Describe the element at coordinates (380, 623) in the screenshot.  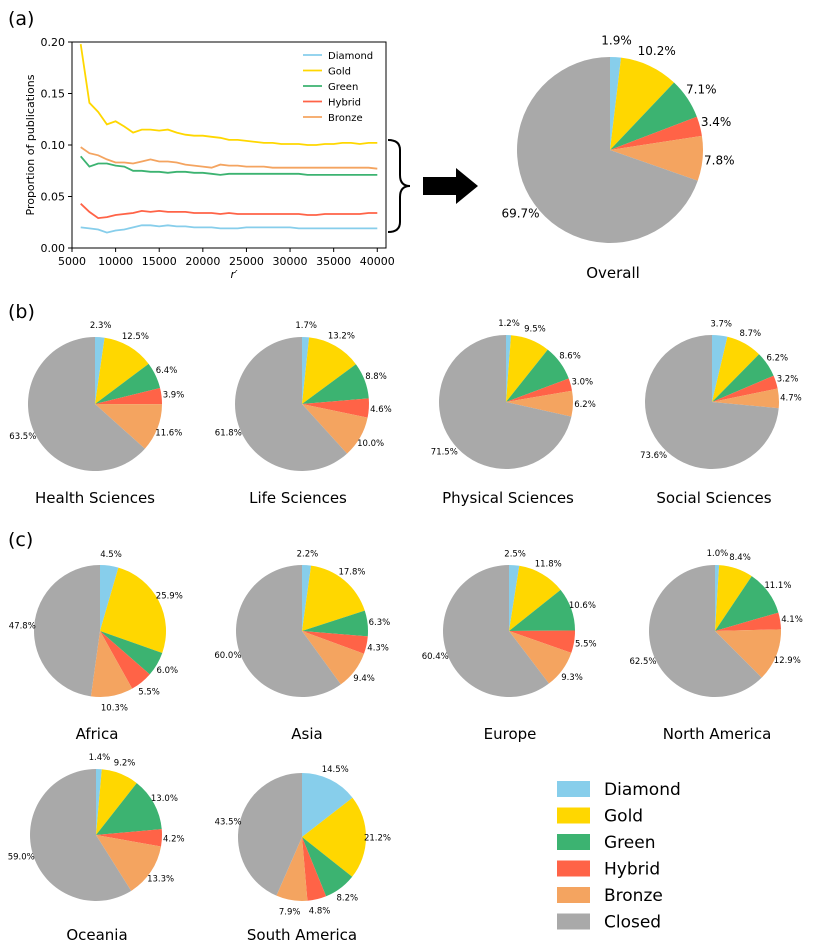
I see `pie-value-label: 6.3%` at that location.